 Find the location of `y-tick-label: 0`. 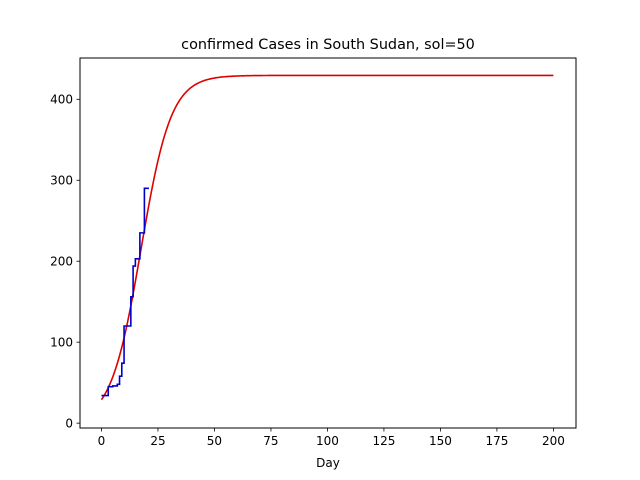

y-tick-label: 0 is located at coordinates (69, 423).